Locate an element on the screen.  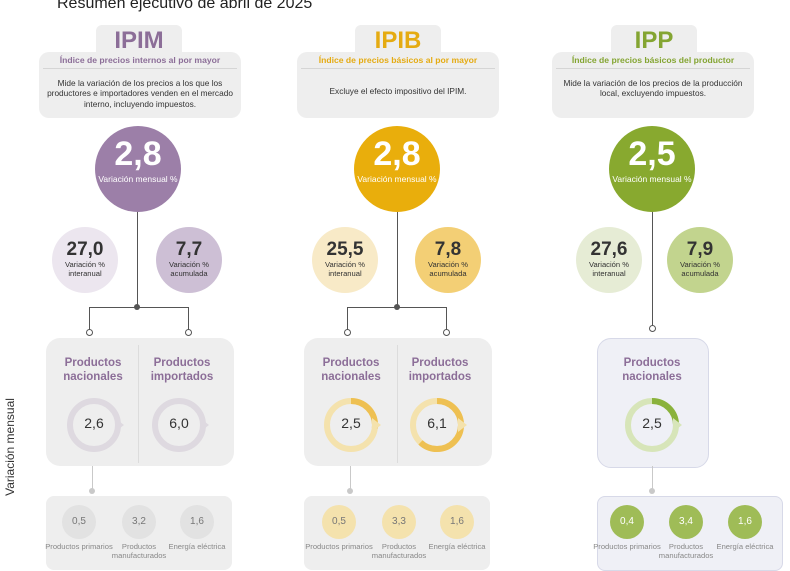
ipib-monthly-value: 2,8 is located at coordinates (397, 154).